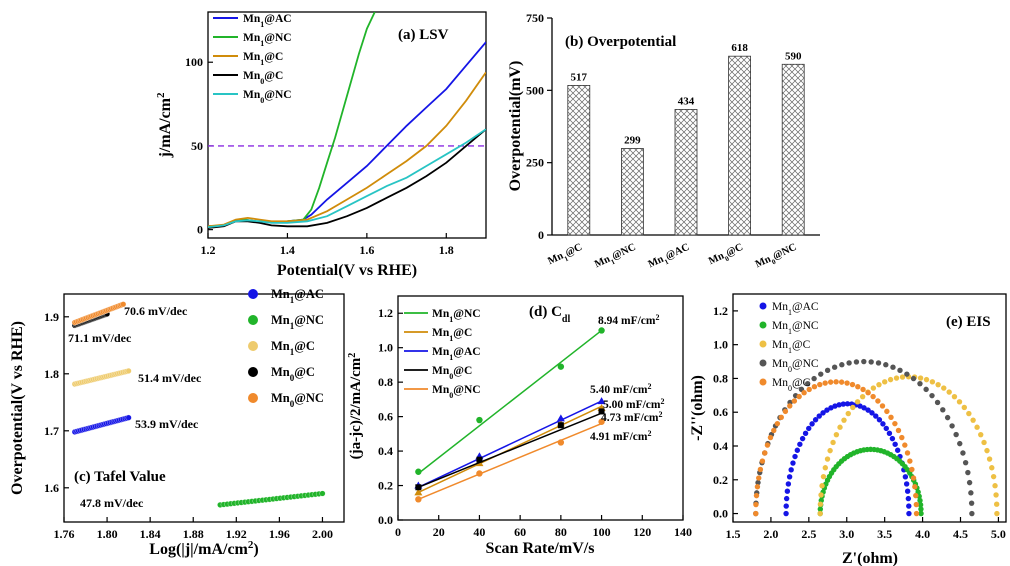  I want to click on lsv-legend-label: Mn1@NC, so click(267, 40).